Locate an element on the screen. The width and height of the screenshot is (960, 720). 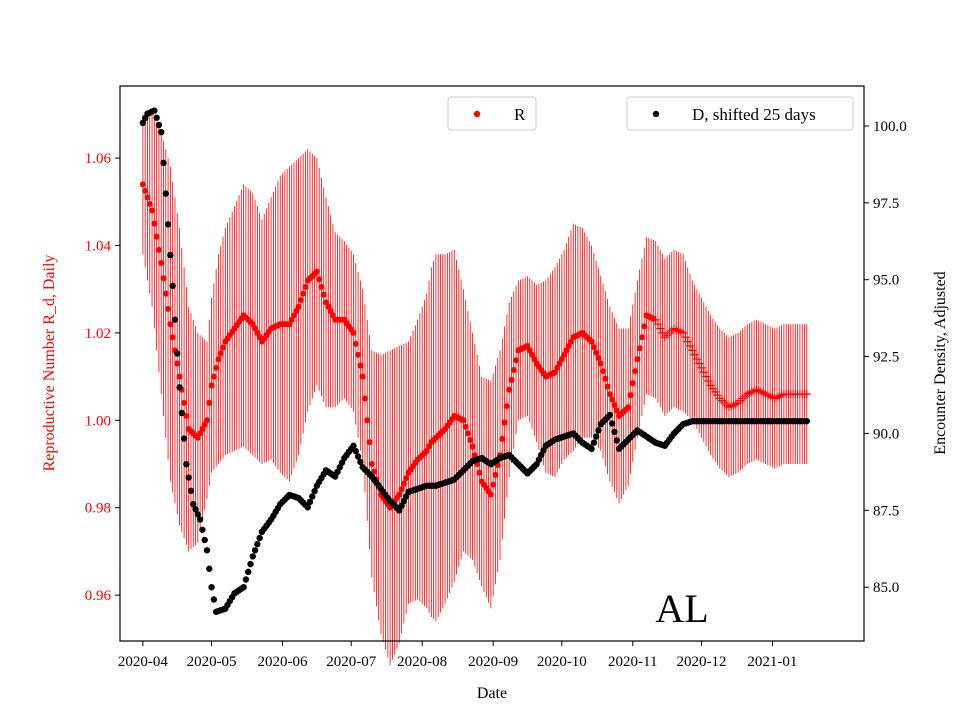
legend-r-marker is located at coordinates (477, 114).